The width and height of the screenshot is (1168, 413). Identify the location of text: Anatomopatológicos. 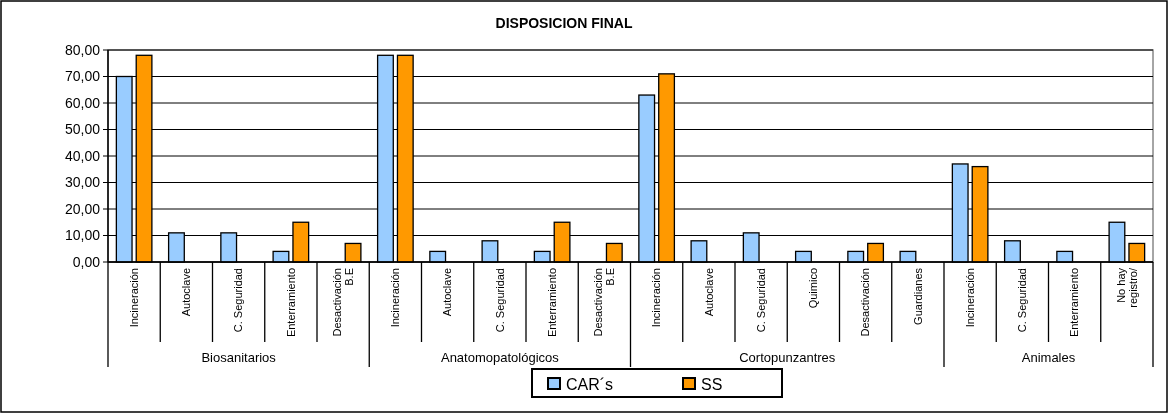
(500, 357).